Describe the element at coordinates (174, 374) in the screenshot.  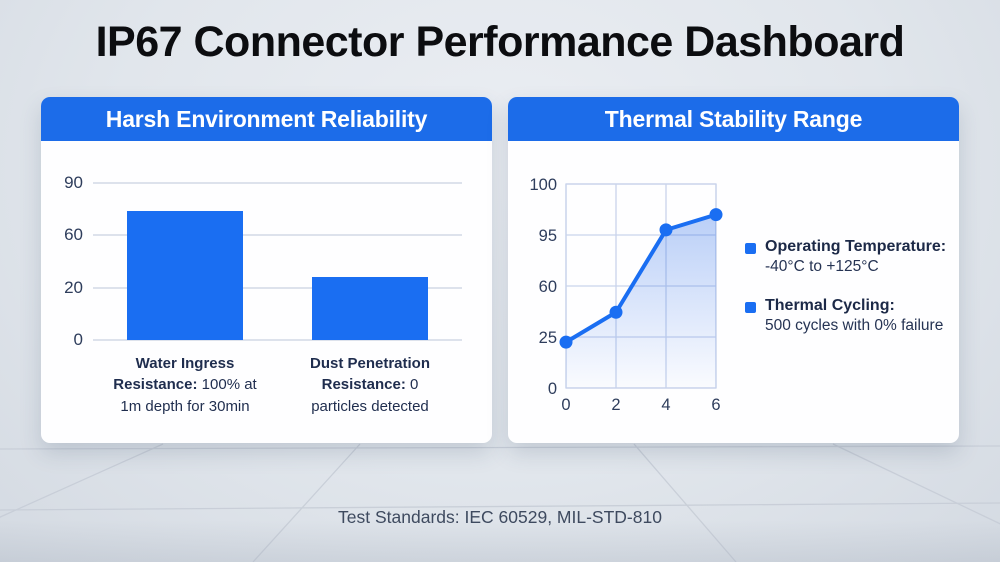
I see `bar-label-bold: Water Ingress Resistance:` at that location.